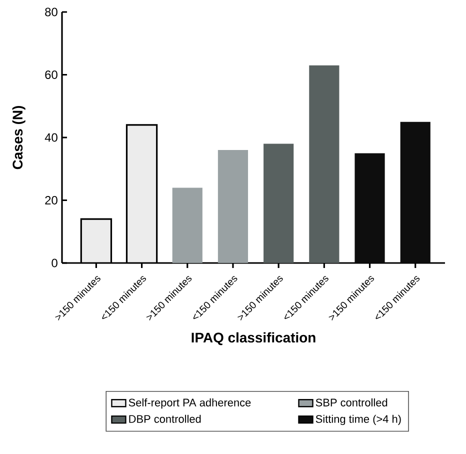 This screenshot has height=454, width=466. Describe the element at coordinates (358, 420) in the screenshot. I see `legend-label: Sitting time (>4 h)` at that location.